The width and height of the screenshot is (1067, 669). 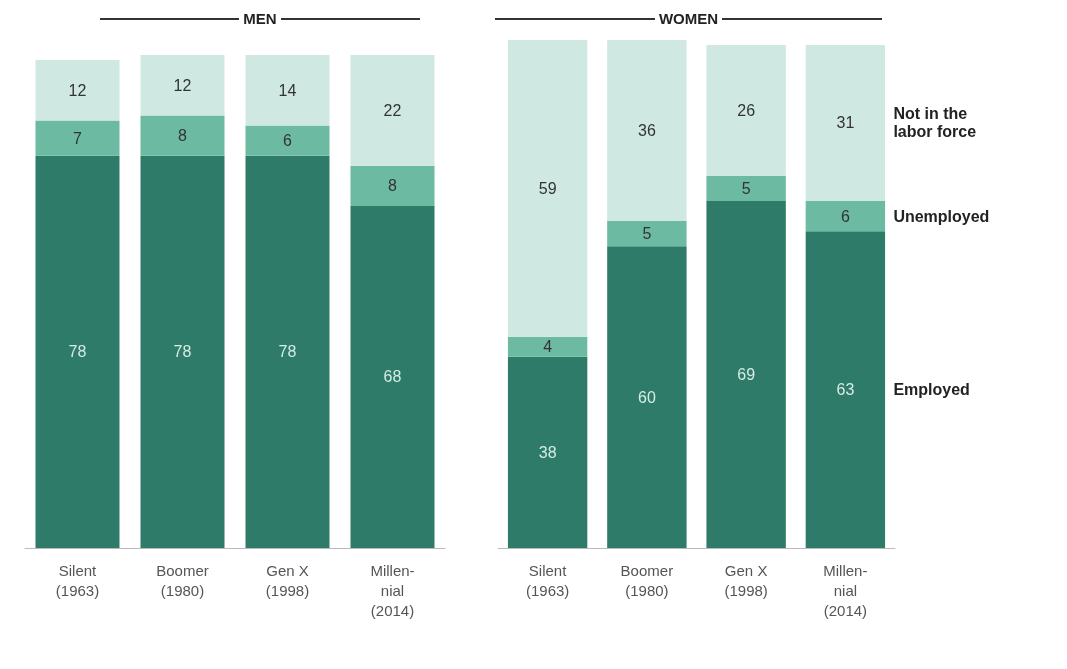 I want to click on chart-title: MEN, so click(x=260, y=18).